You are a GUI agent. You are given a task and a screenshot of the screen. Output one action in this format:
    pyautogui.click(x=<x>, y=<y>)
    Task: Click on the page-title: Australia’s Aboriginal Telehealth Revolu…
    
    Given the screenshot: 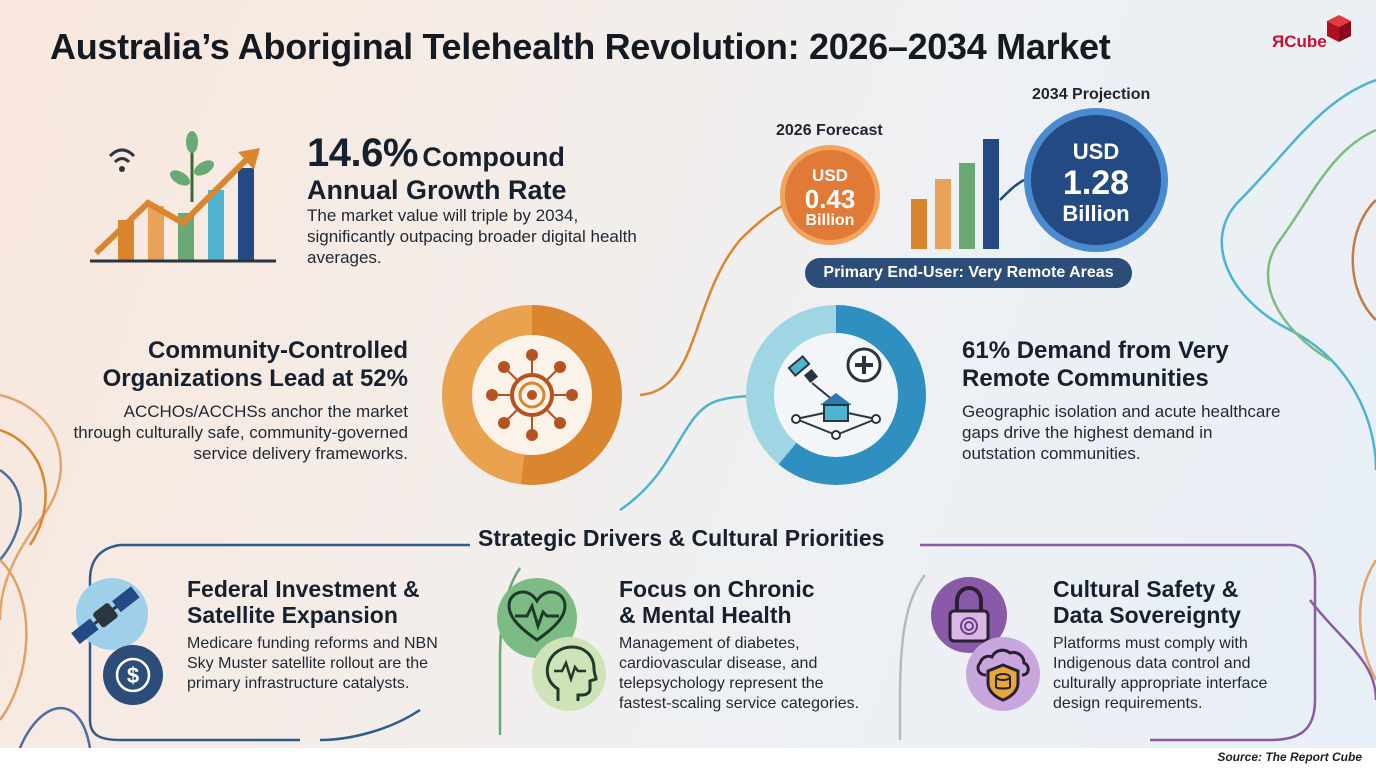 What is the action you would take?
    pyautogui.click(x=580, y=46)
    